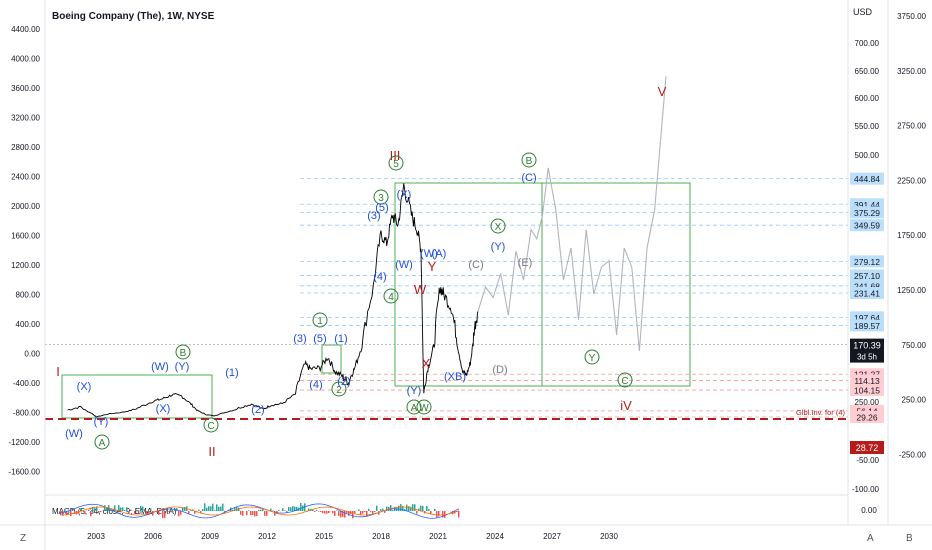 The image size is (932, 550). I want to click on wave-label: C, so click(624, 381).